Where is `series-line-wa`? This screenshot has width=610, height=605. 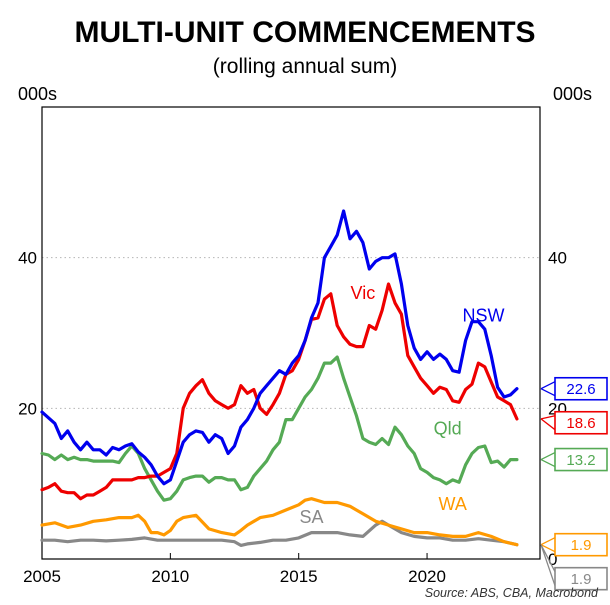
series-line-wa is located at coordinates (279, 522).